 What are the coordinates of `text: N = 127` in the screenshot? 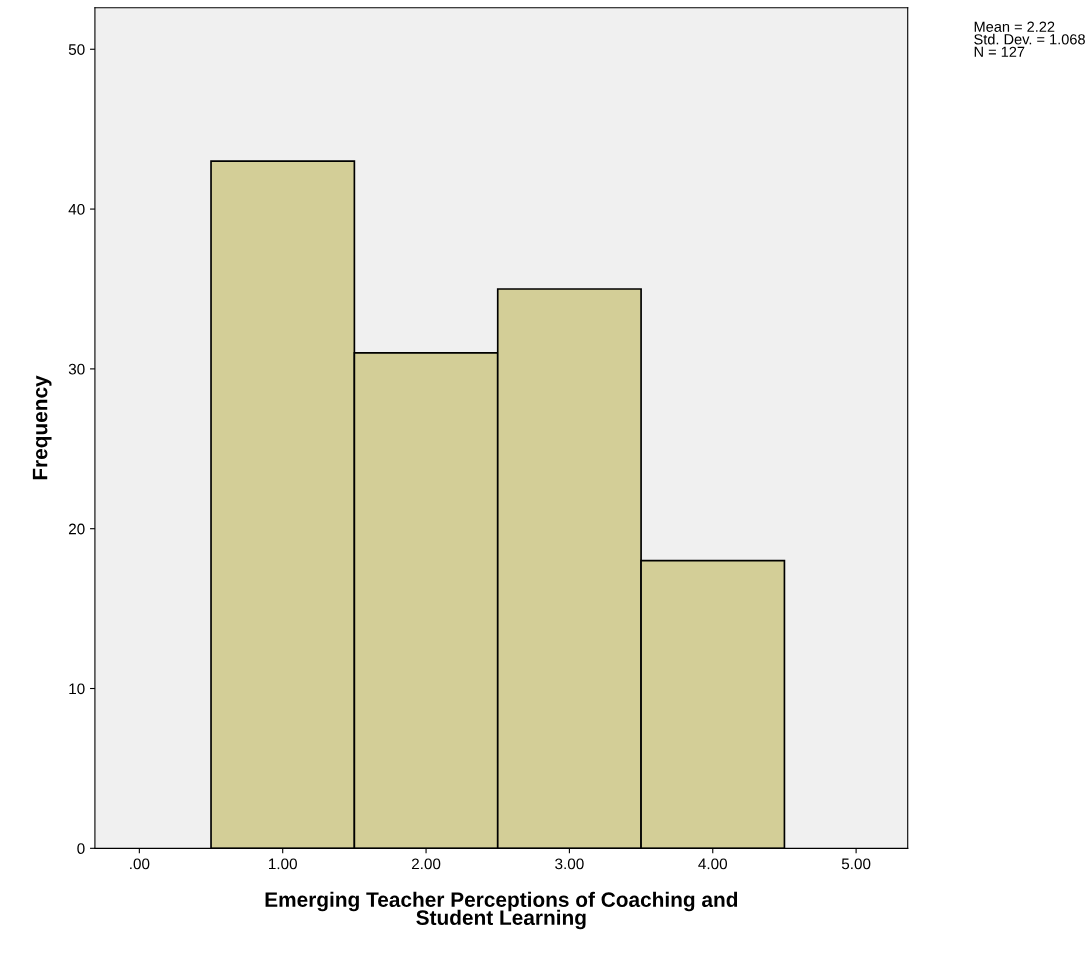 It's located at (999, 51).